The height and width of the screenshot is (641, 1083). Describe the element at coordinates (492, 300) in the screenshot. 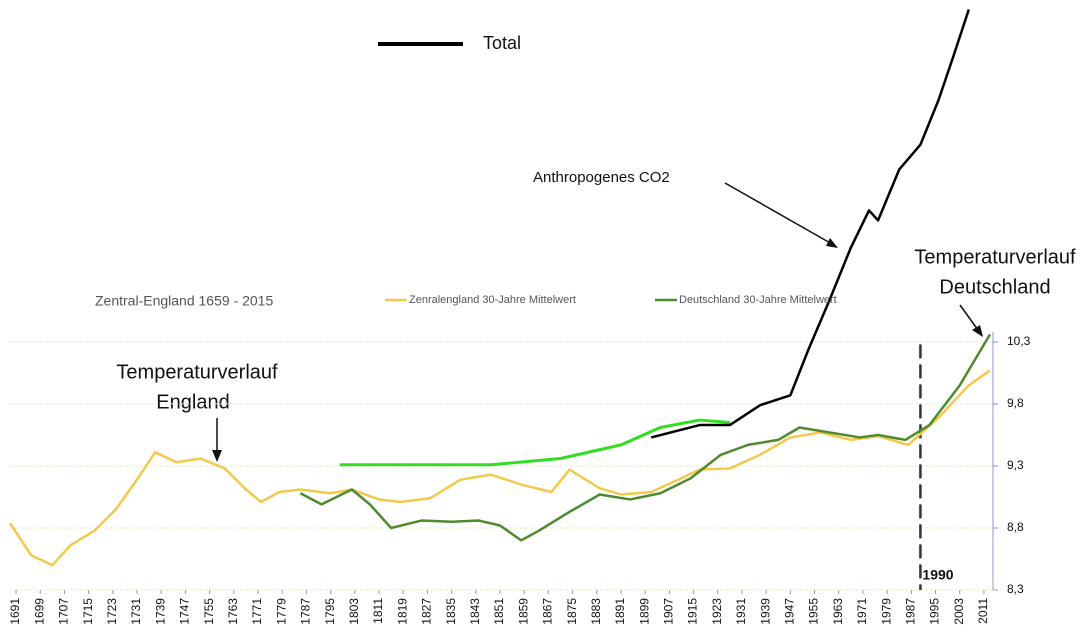

I see `legend-label: Zenralengland 30-Jahre Mittelwert` at that location.